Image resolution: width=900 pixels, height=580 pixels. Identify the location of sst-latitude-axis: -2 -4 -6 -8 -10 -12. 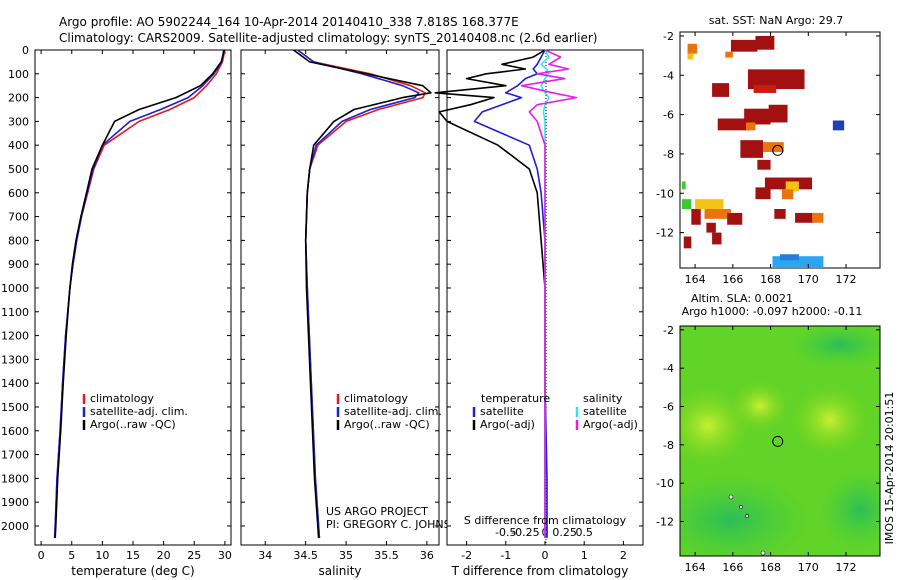
(768, 135).